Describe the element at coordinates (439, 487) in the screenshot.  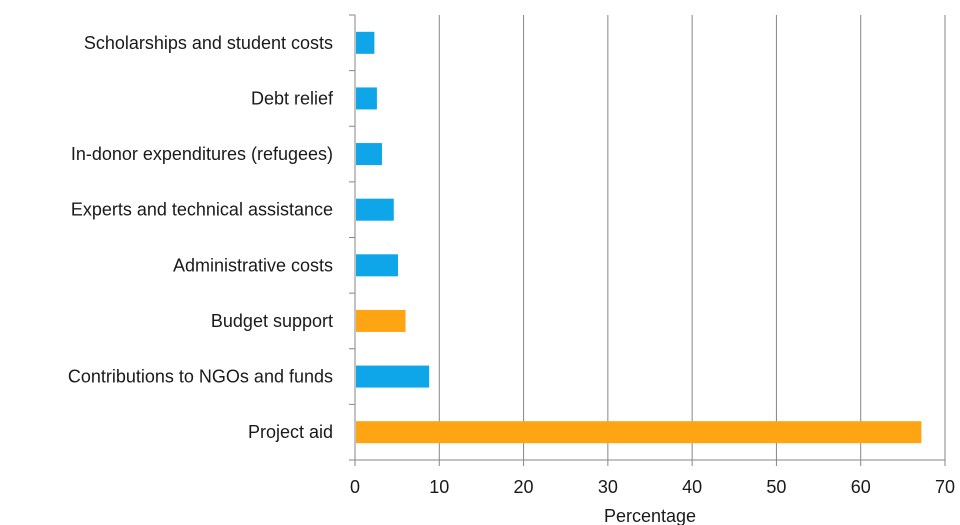
I see `x-tick-label: 10` at that location.